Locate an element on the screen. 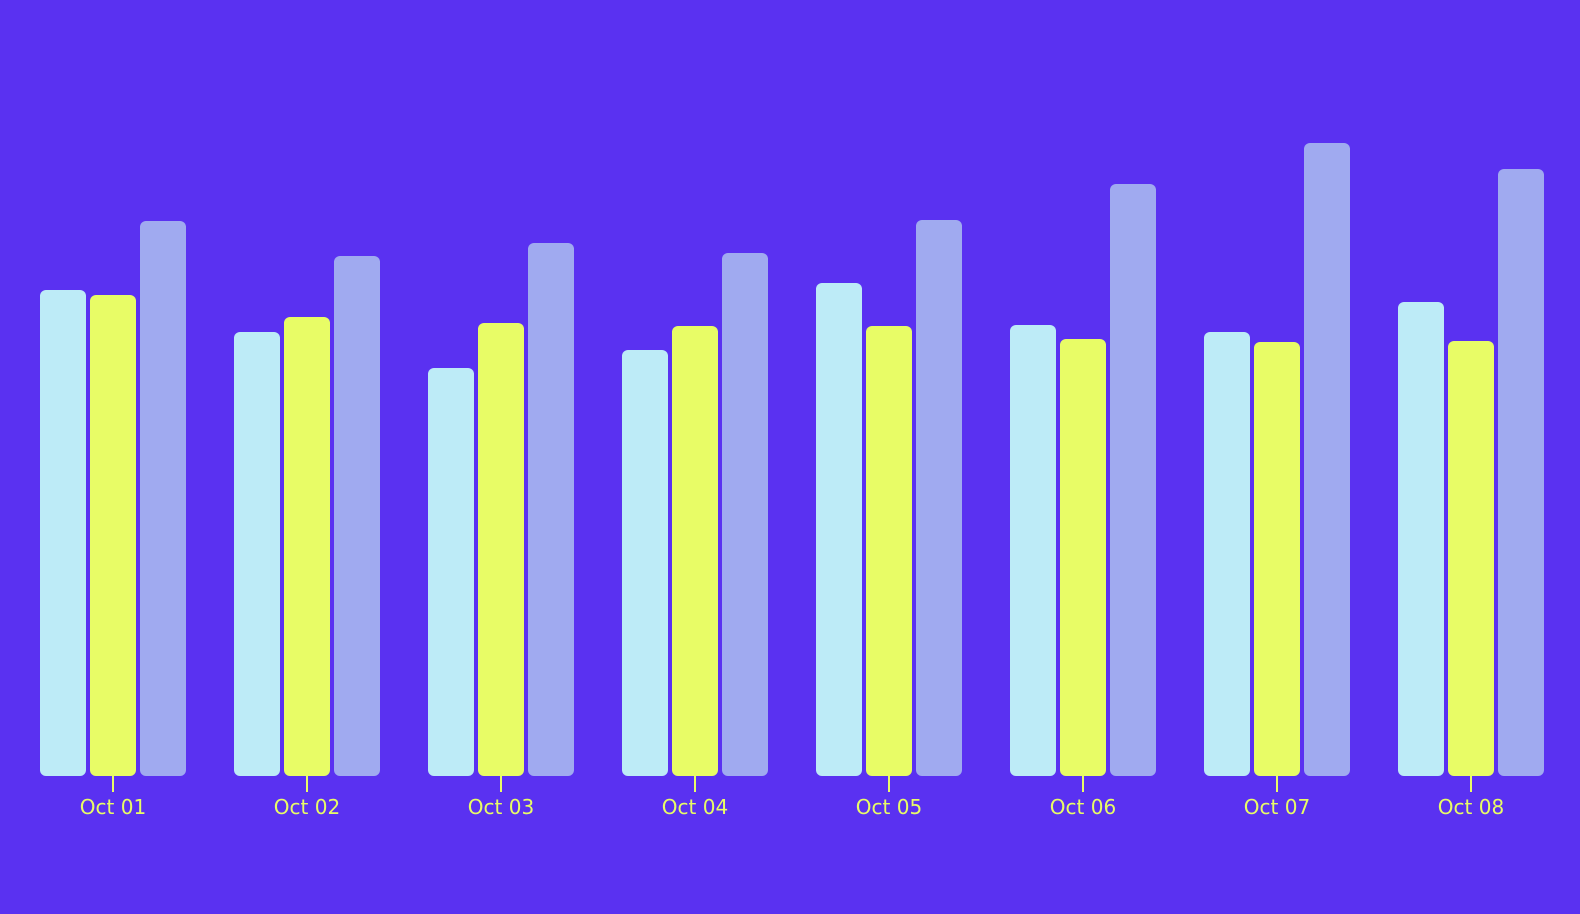 This screenshot has height=914, width=1580. x-tick-label: Oct 03 is located at coordinates (501, 807).